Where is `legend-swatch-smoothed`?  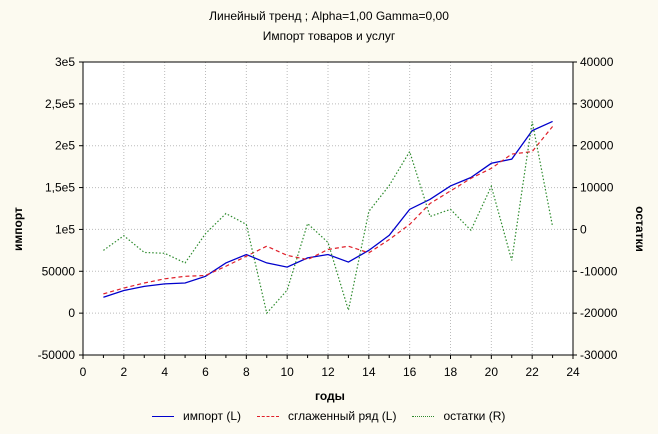
legend-swatch-smoothed is located at coordinates (268, 416).